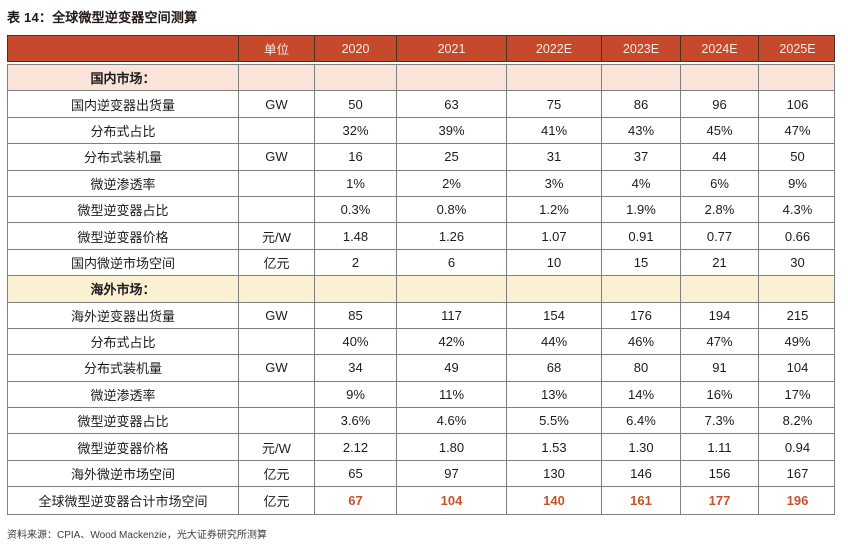 The width and height of the screenshot is (848, 545). I want to click on value-cell: 37, so click(641, 157).